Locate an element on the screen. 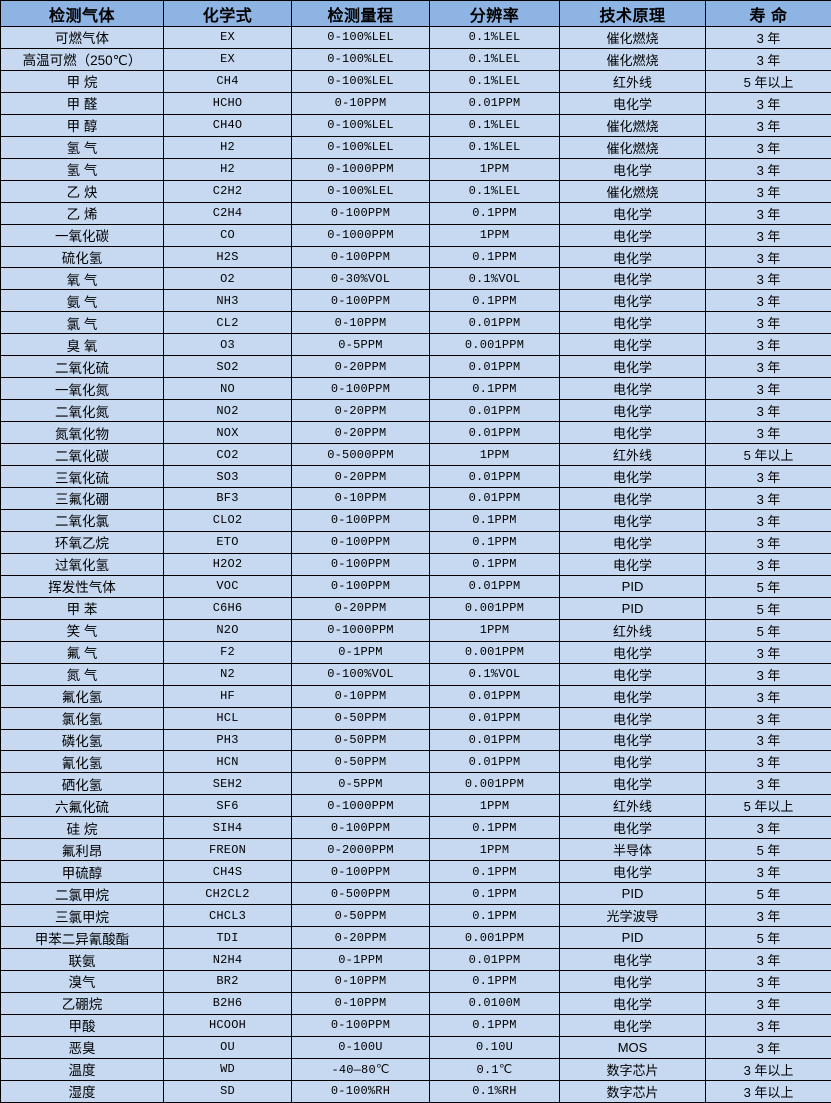 This screenshot has width=831, height=1103. cell-formula: TDI is located at coordinates (228, 938).